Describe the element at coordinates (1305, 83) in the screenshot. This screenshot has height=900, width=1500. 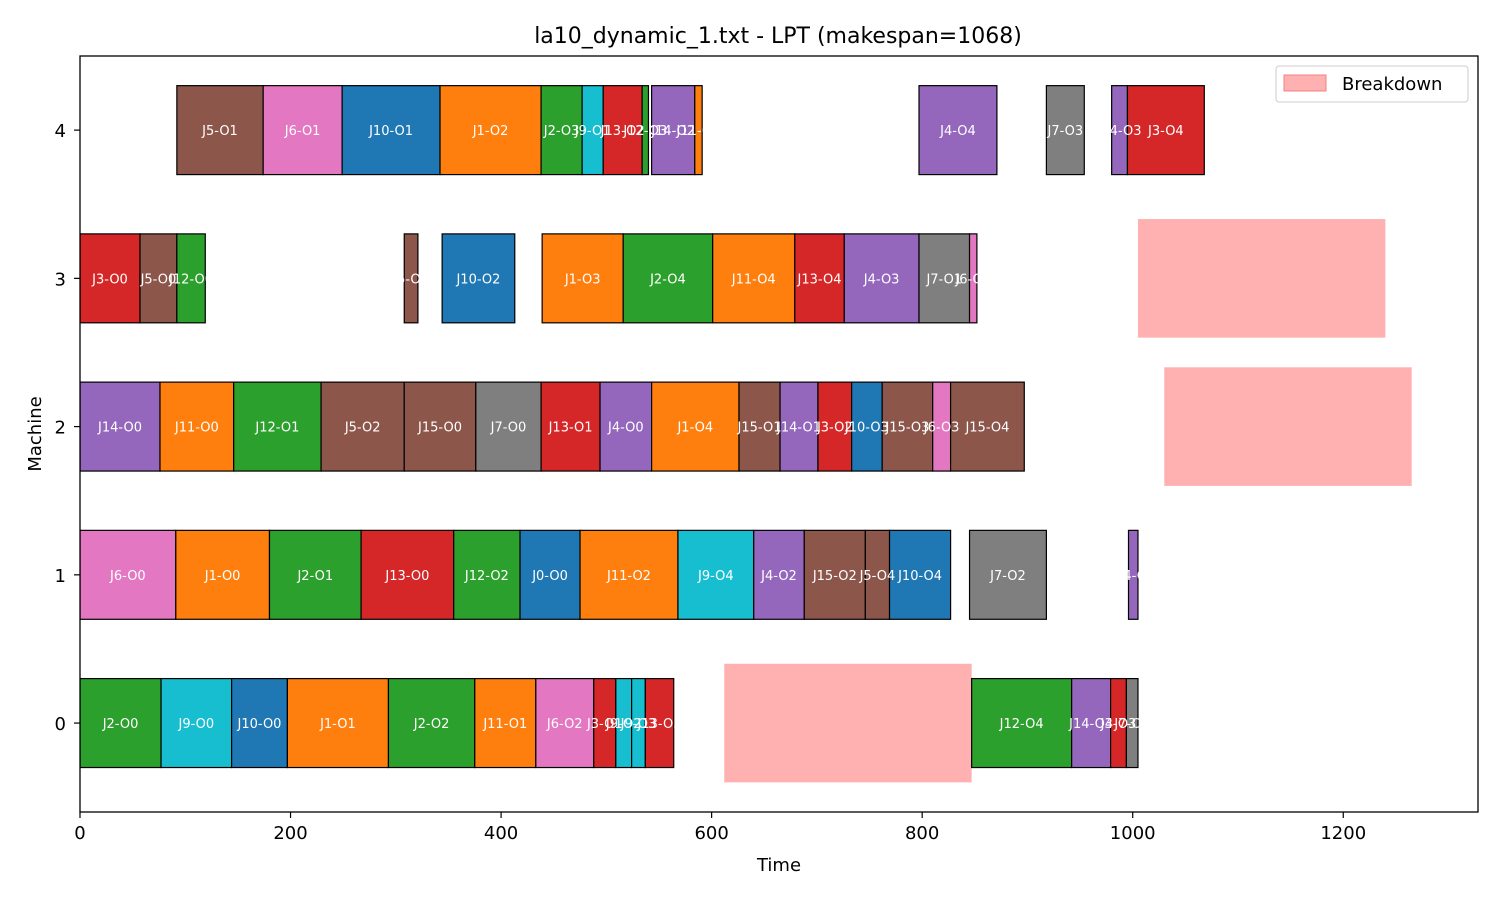
I see `legend-swatch-breakdown` at that location.